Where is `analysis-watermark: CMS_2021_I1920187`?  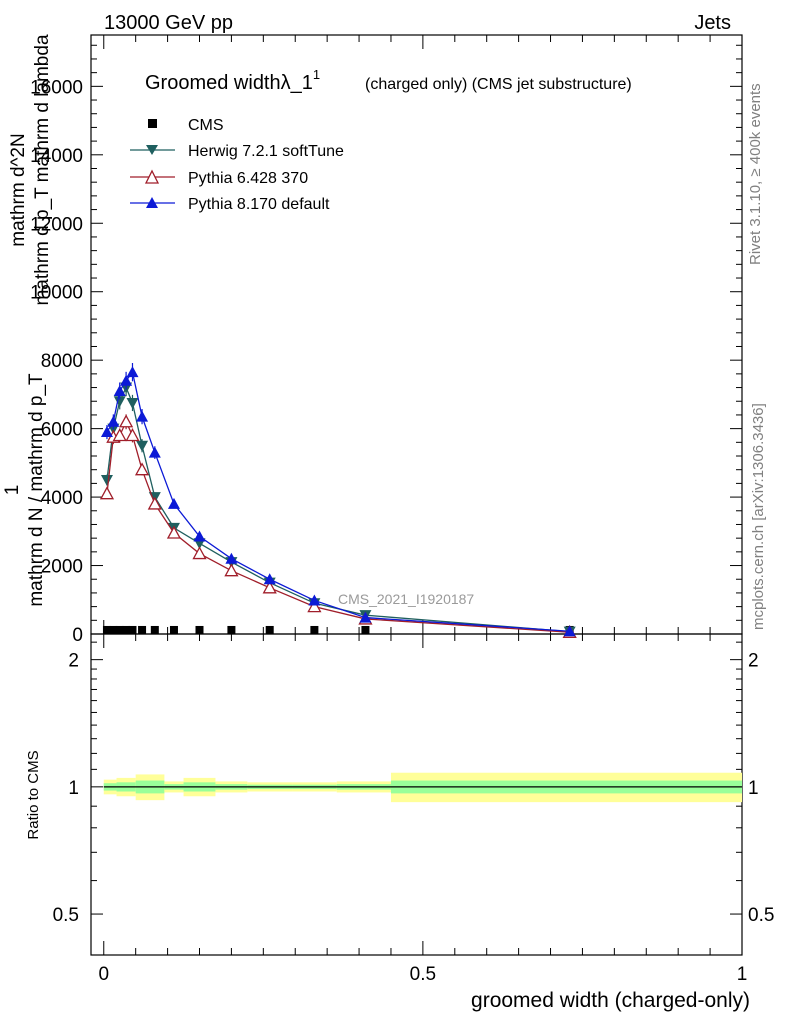
analysis-watermark: CMS_2021_I1920187 is located at coordinates (406, 599).